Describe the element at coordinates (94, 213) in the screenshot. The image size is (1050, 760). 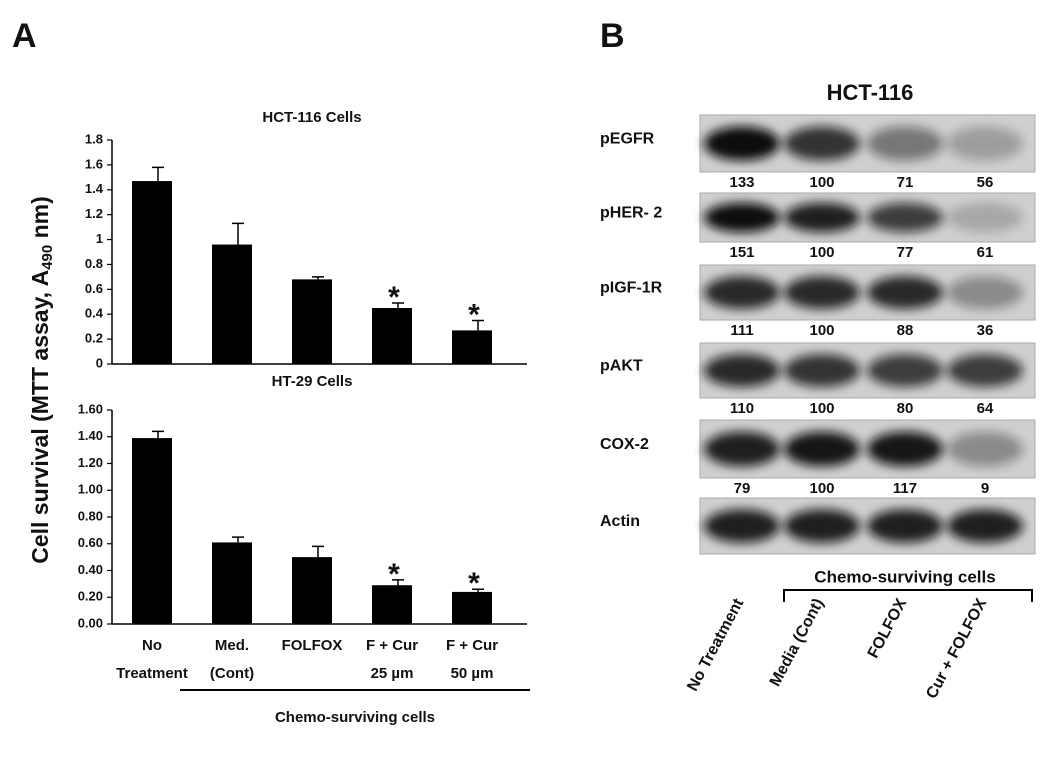
I see `y-tick-label: 1.2` at that location.